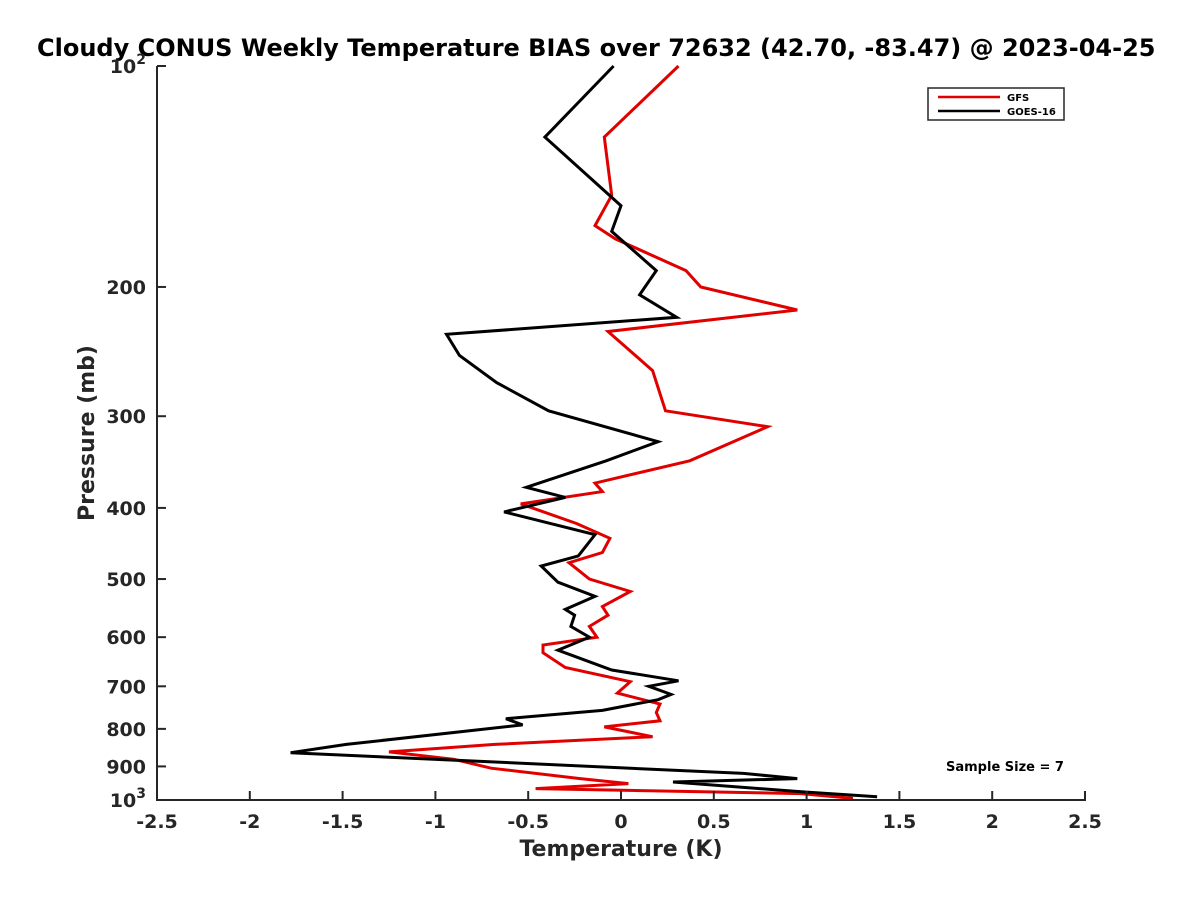  I want to click on y-tick-label: 700, so click(126, 687).